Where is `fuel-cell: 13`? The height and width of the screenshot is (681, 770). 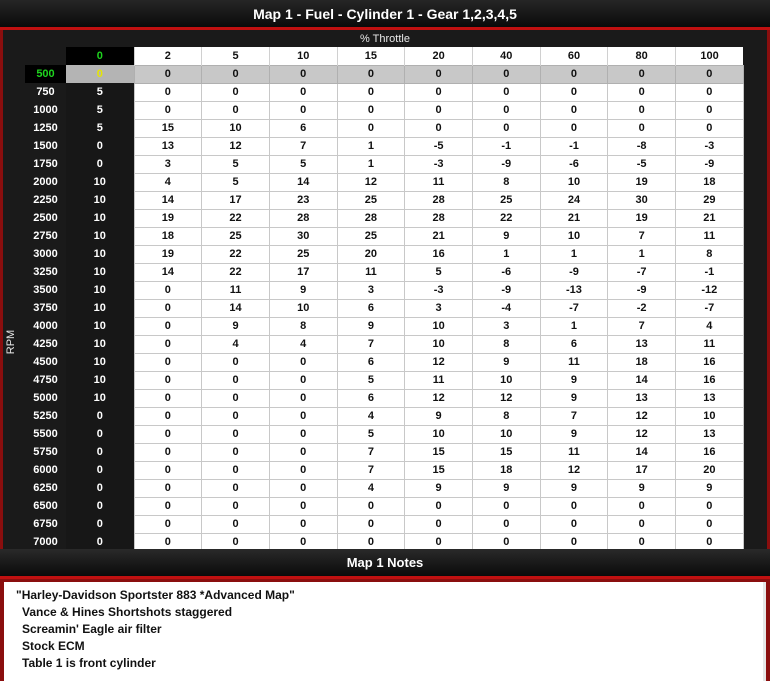
fuel-cell: 13 is located at coordinates (641, 398).